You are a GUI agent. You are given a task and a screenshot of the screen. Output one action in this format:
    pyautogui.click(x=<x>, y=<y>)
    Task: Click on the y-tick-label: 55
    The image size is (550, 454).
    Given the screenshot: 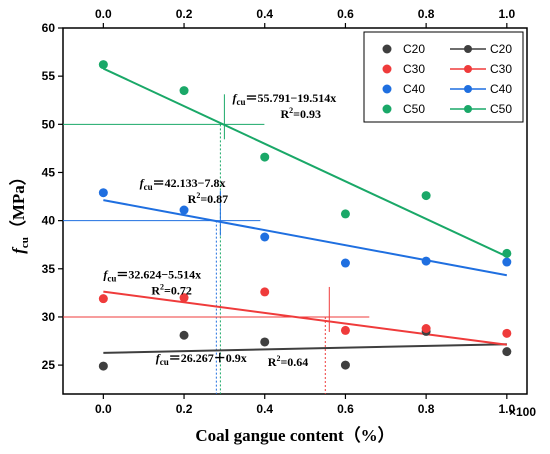 What is the action you would take?
    pyautogui.click(x=49, y=76)
    